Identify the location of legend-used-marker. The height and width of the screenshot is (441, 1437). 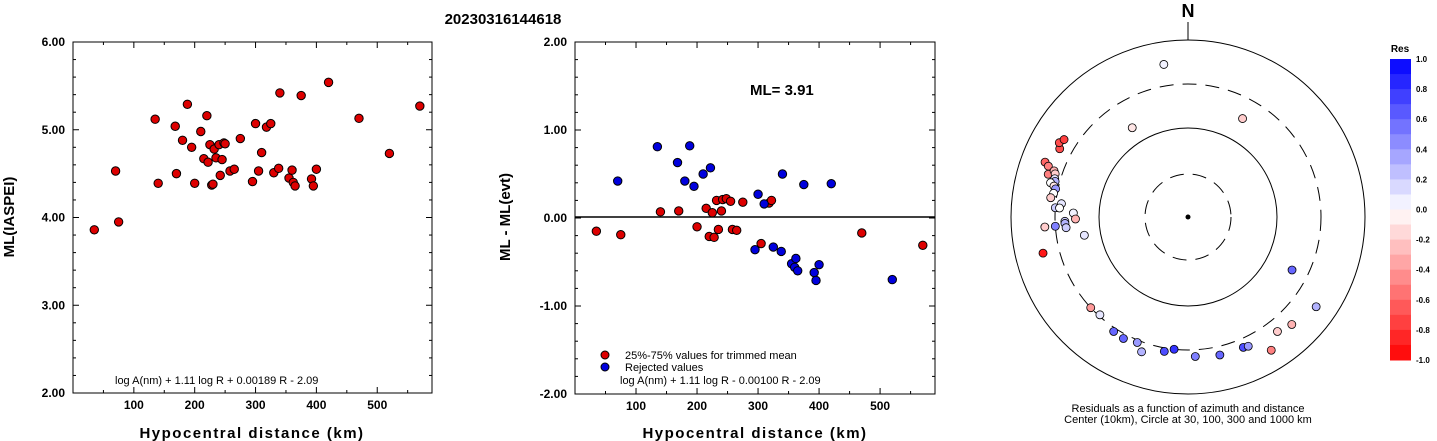
(605, 355).